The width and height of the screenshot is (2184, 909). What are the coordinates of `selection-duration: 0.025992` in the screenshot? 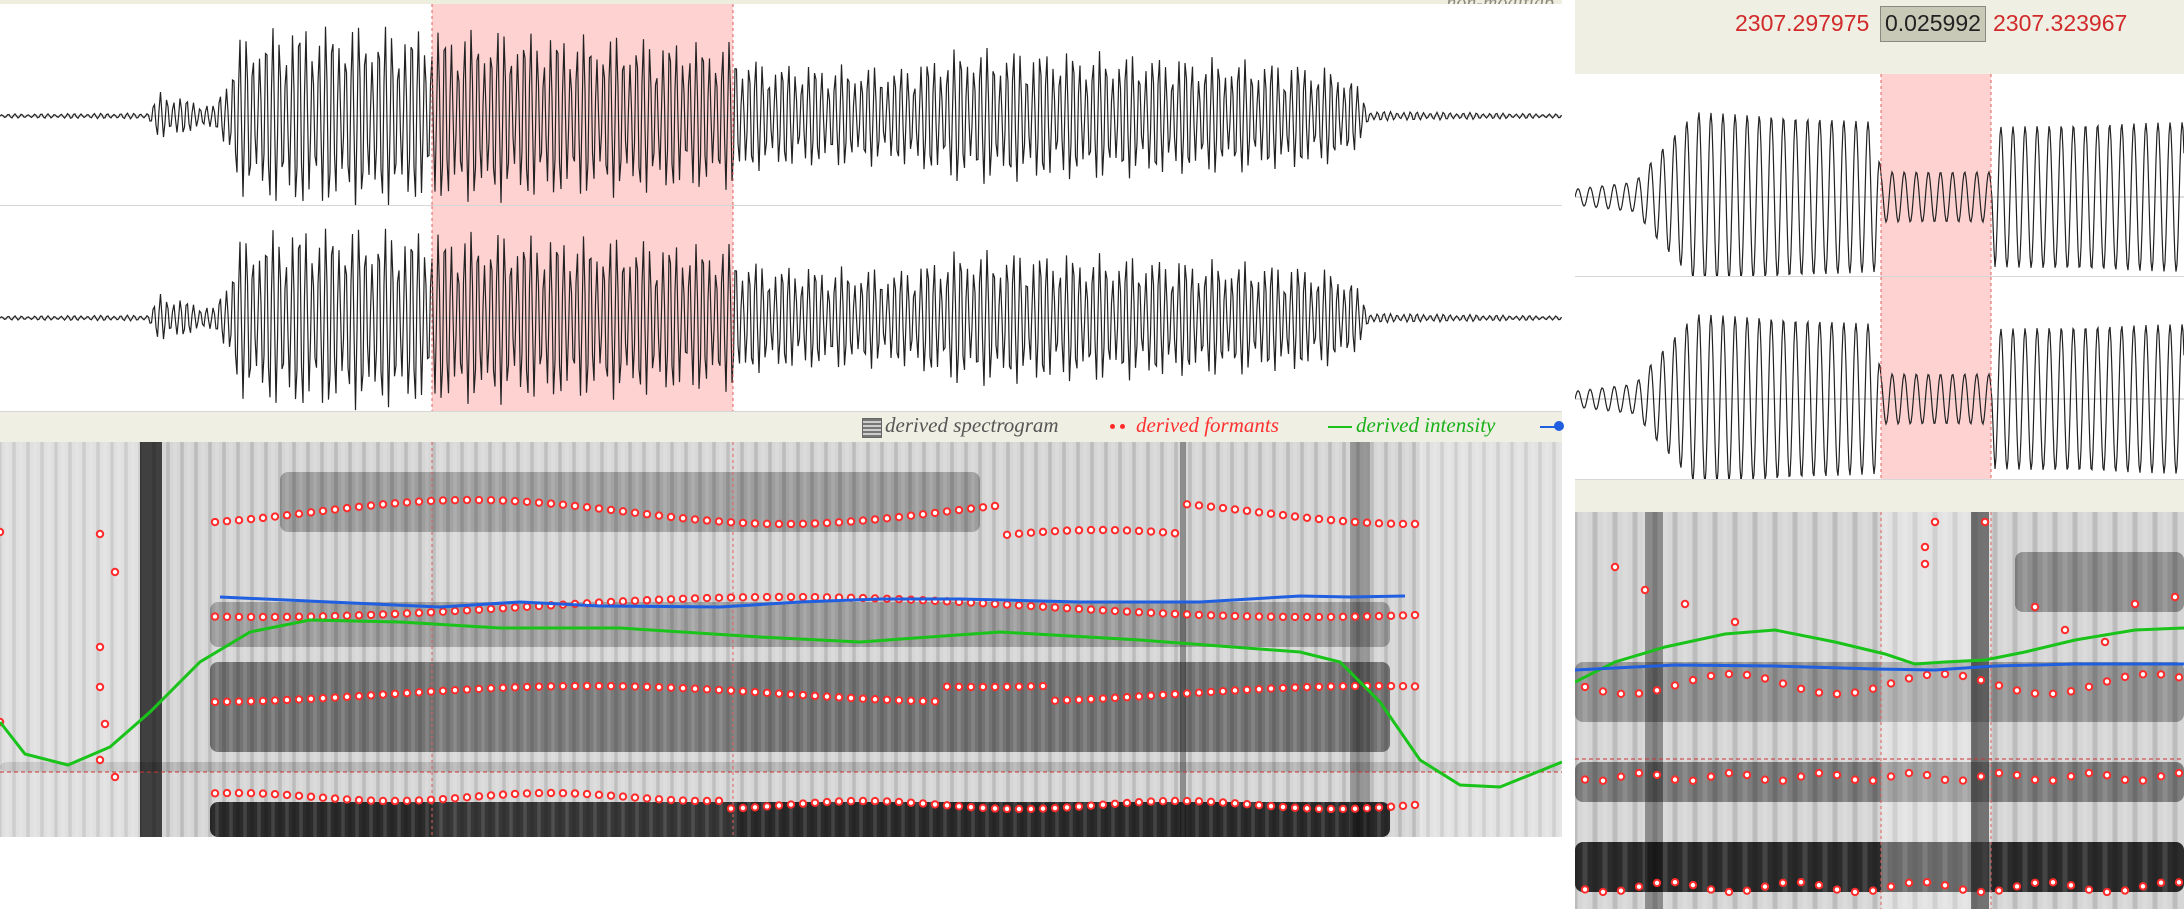 It's located at (1933, 24).